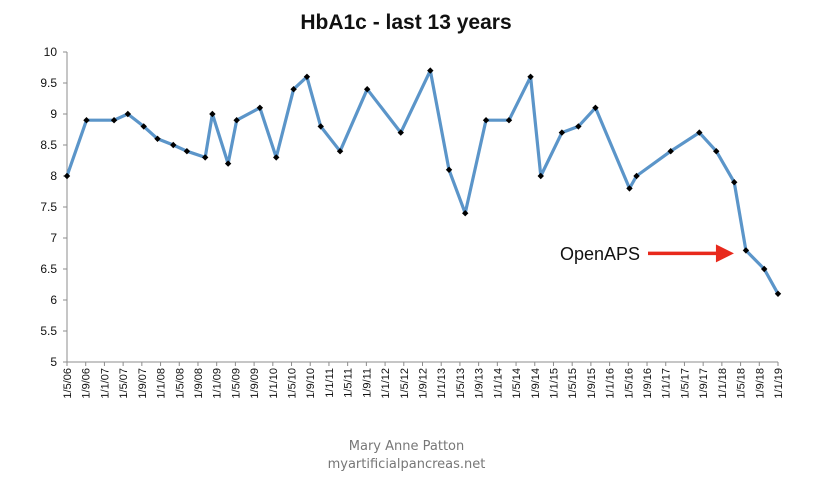 The width and height of the screenshot is (813, 484). I want to click on x-tick-label: 1/5/09, so click(236, 383).